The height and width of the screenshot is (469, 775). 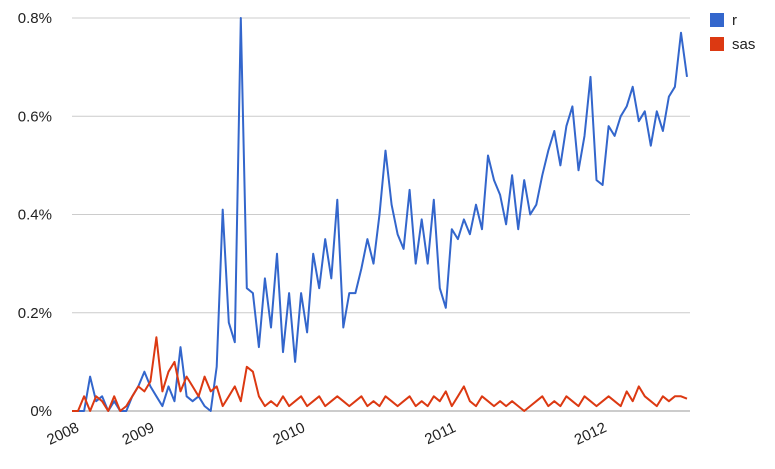 What do you see at coordinates (734, 20) in the screenshot?
I see `legend-label: r` at bounding box center [734, 20].